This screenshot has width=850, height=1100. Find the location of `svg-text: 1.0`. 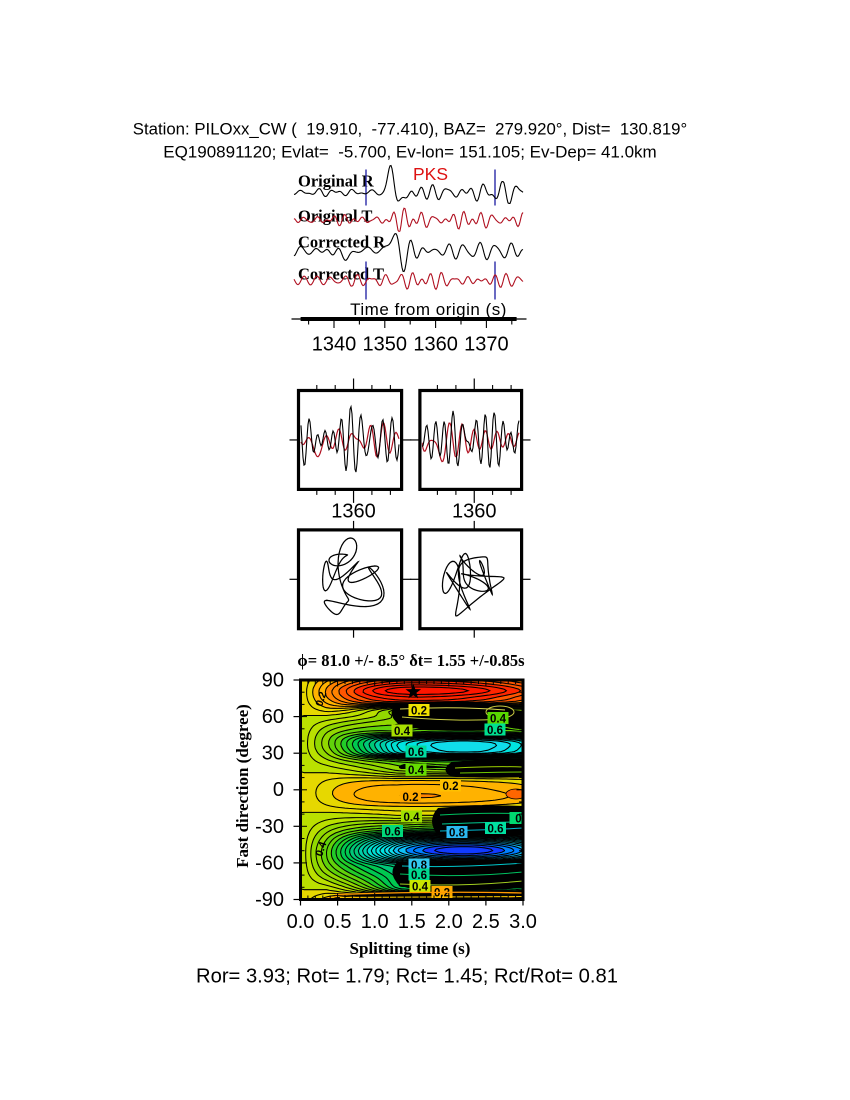

svg-text: 1.0 is located at coordinates (375, 922).